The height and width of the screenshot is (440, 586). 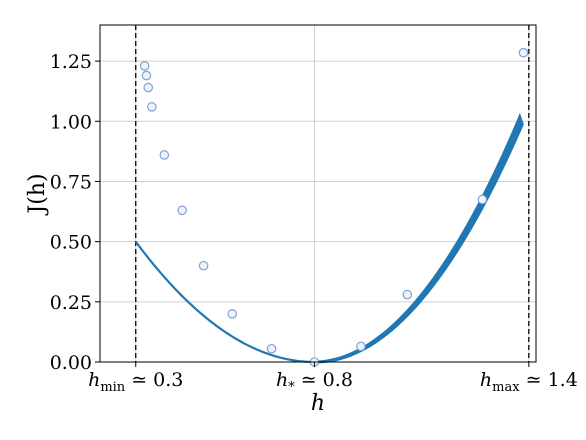 I want to click on y-tick-label: 0.50, so click(x=71, y=243).